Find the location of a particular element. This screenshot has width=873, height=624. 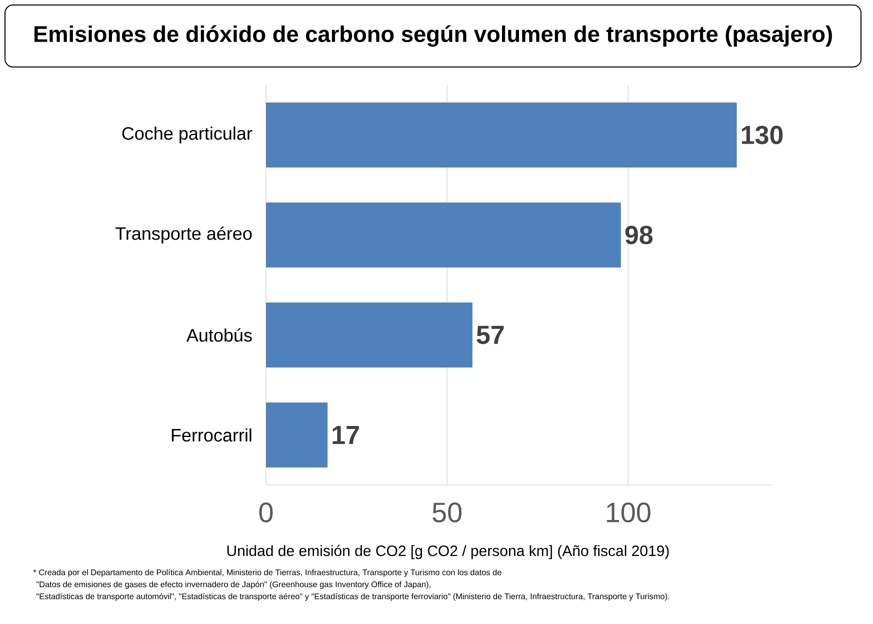

y-tick-label: Coche particular is located at coordinates (187, 135).